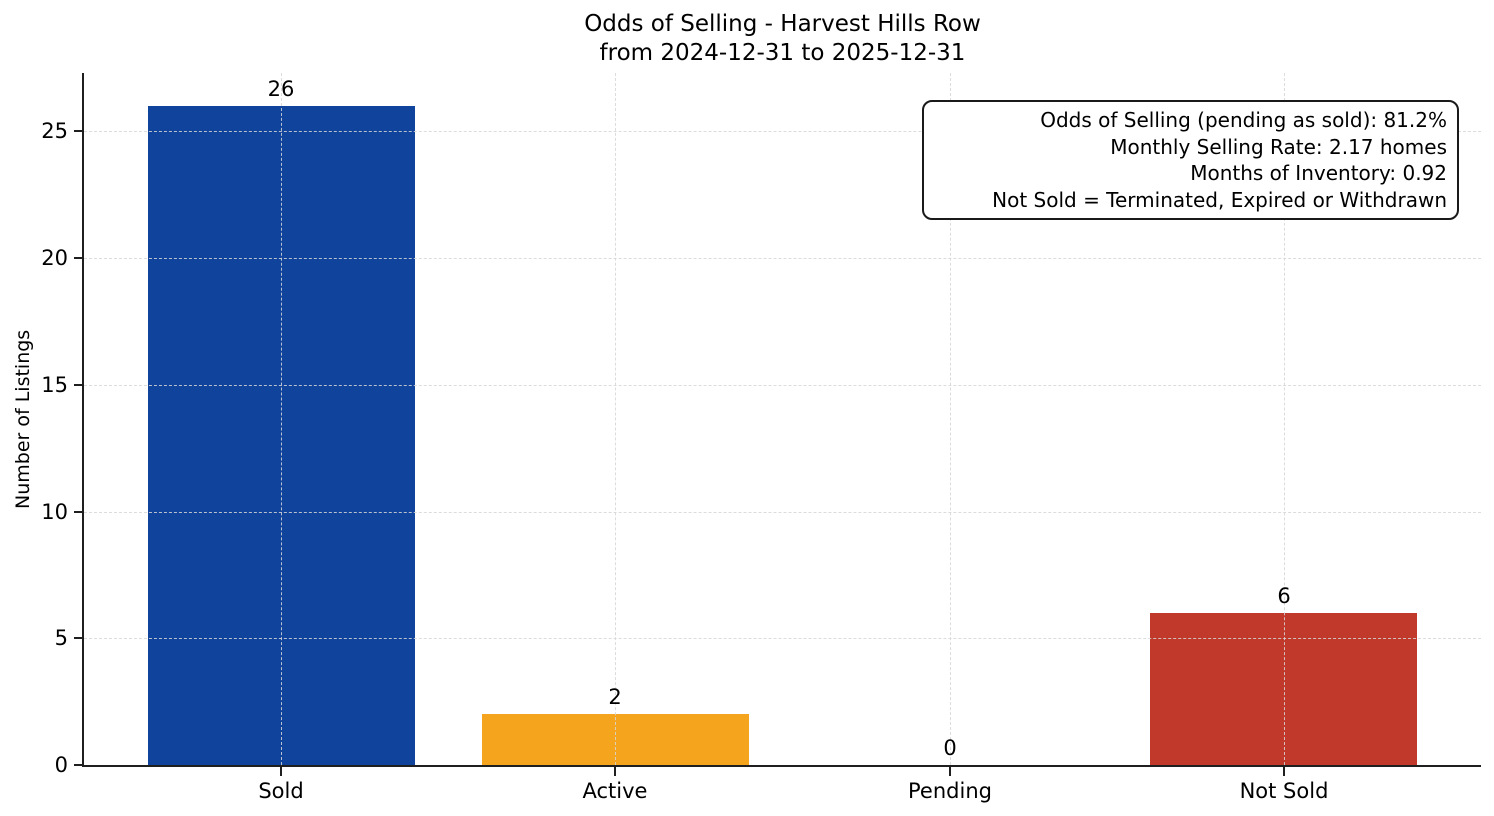 The image size is (1494, 816). I want to click on chart-subtitle: from 2024-12-31 to 2025-12-31, so click(782, 53).